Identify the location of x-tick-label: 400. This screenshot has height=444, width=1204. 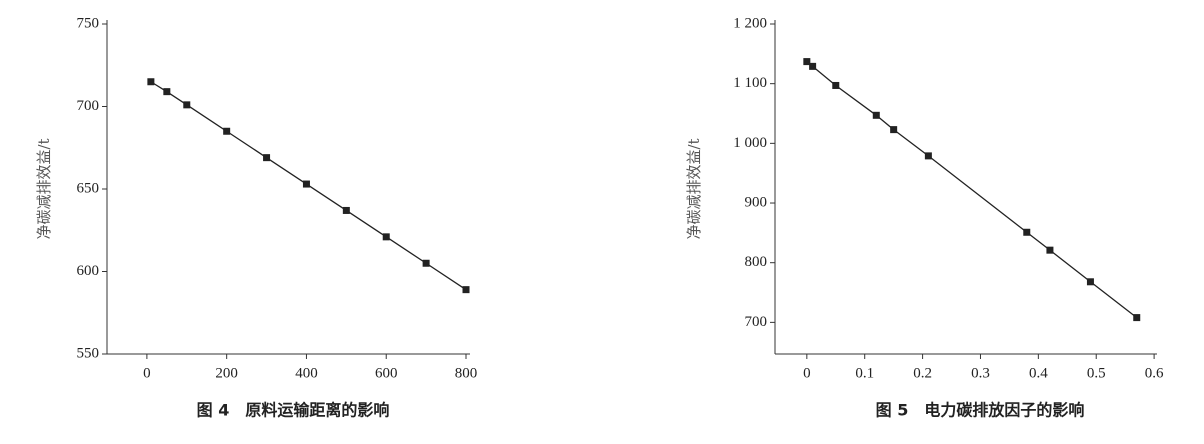
(306, 373).